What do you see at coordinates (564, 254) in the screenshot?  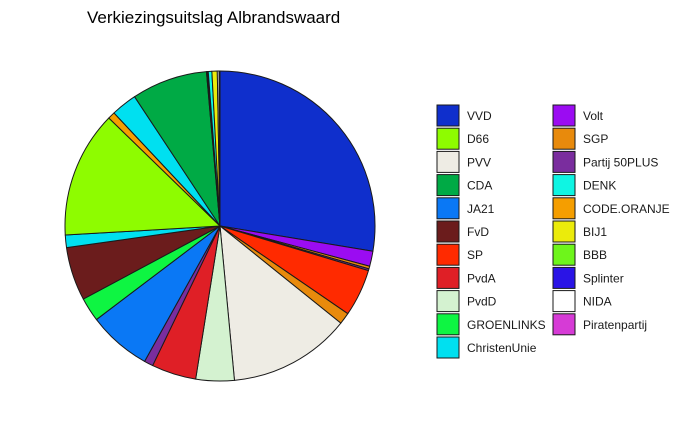 I see `legend-swatch-bbb` at bounding box center [564, 254].